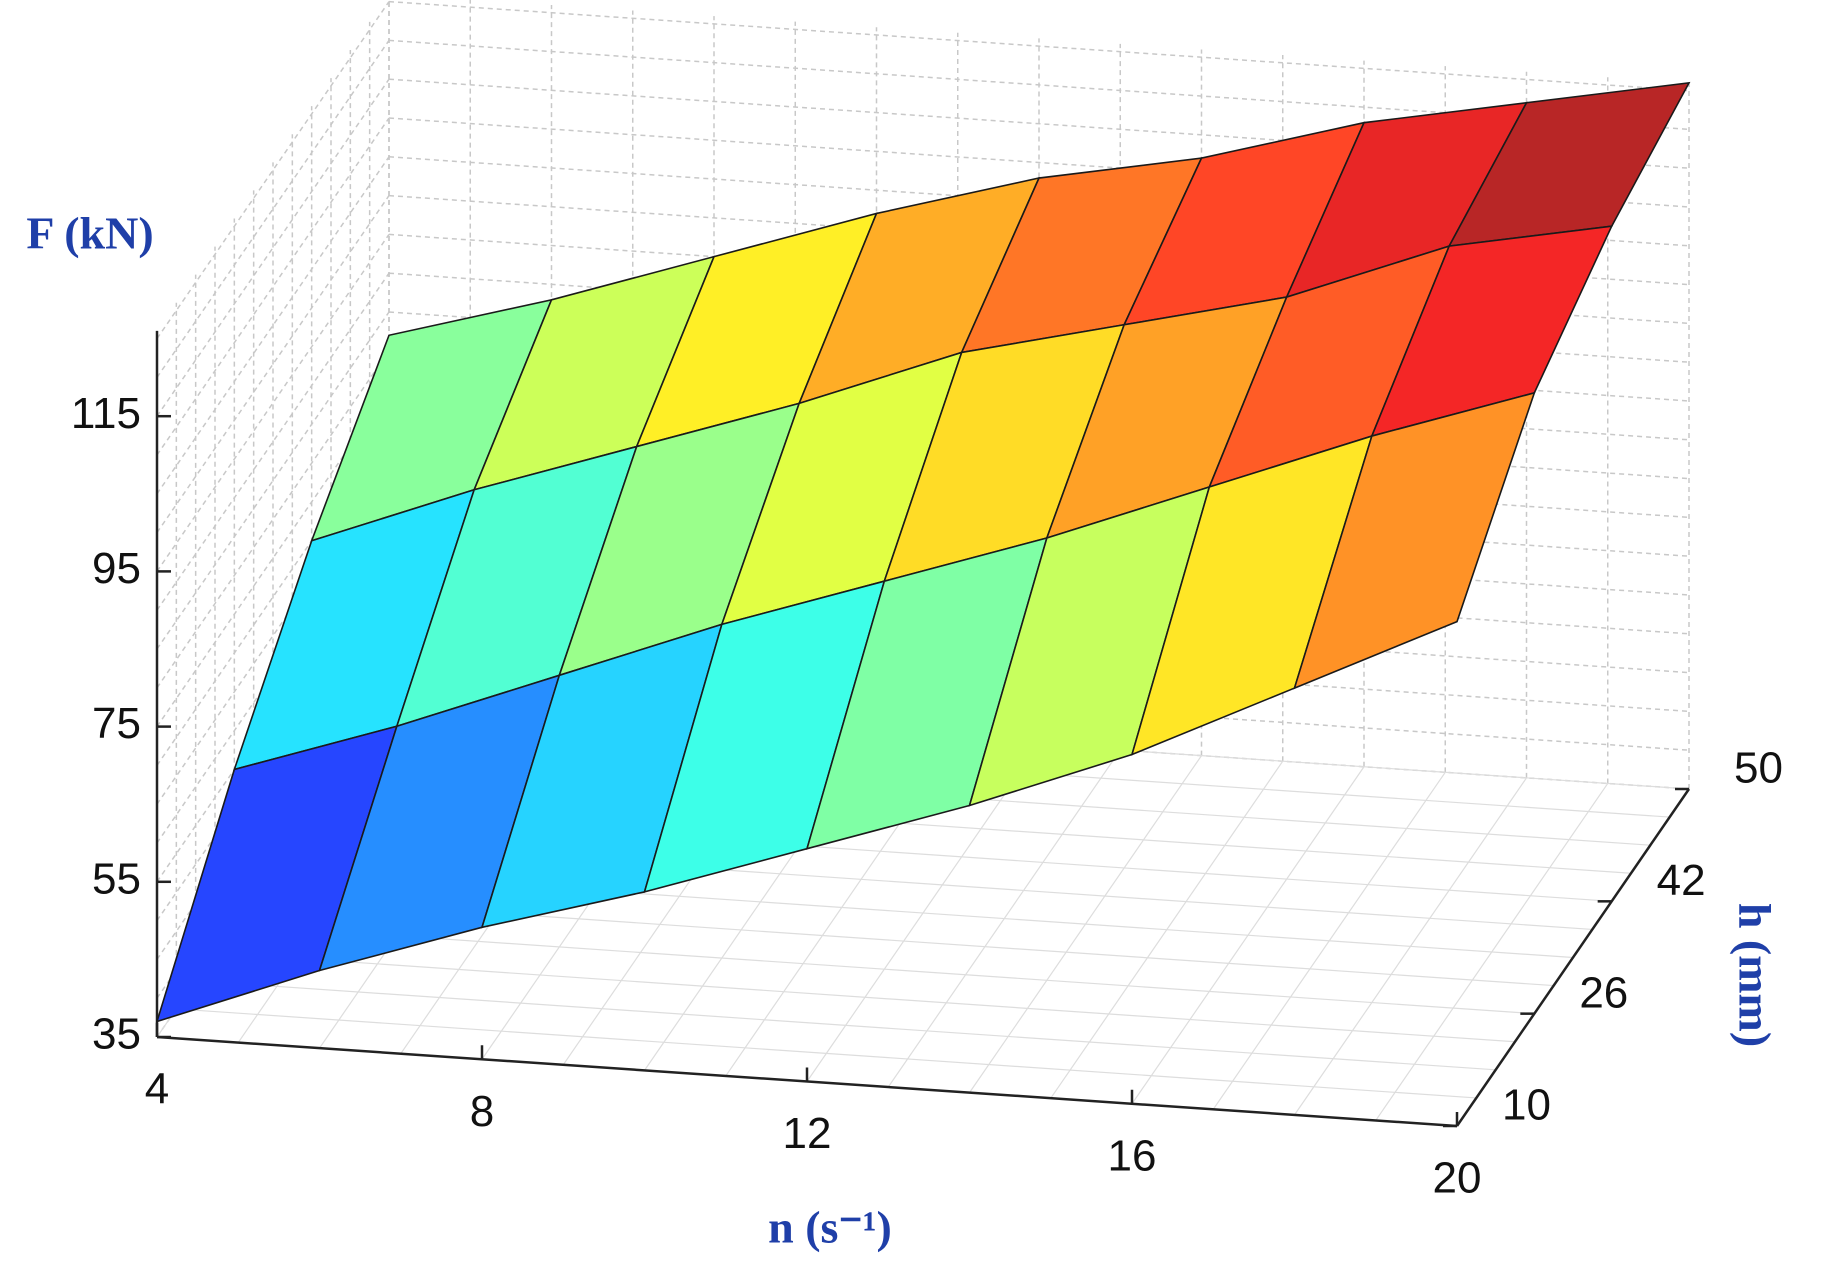 This screenshot has width=1821, height=1273. Describe the element at coordinates (830, 1227) in the screenshot. I see `x-axis-label: n (s⁻¹)` at that location.